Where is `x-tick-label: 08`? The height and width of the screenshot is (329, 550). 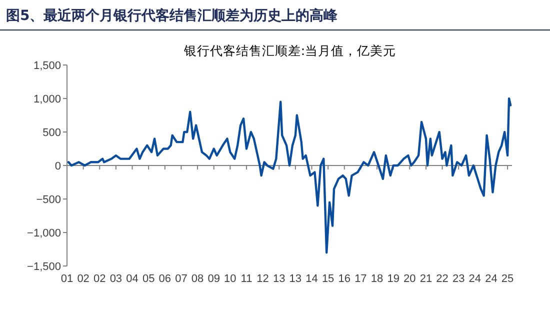 x-tick-label: 08 is located at coordinates (197, 279).